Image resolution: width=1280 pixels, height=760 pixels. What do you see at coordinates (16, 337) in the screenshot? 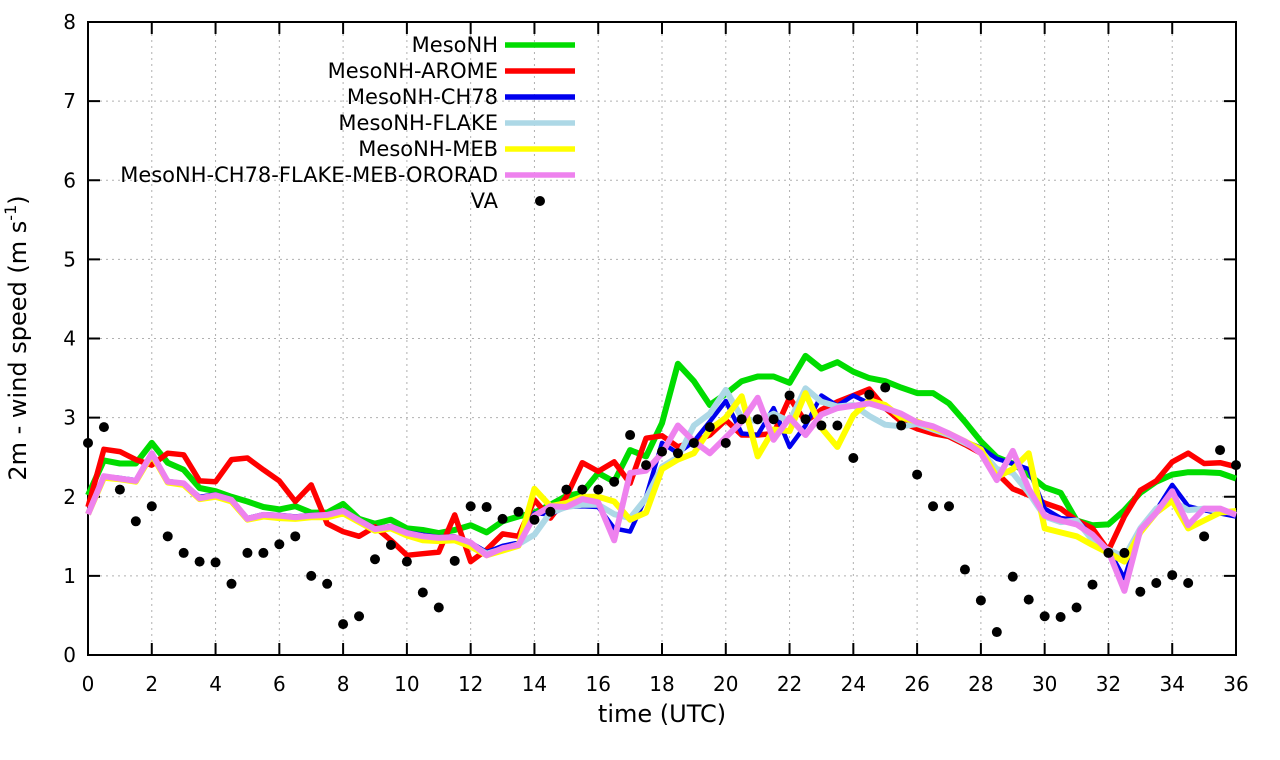
I see `y-axis-title: 2m - wind speed (m s-1)` at bounding box center [16, 337].